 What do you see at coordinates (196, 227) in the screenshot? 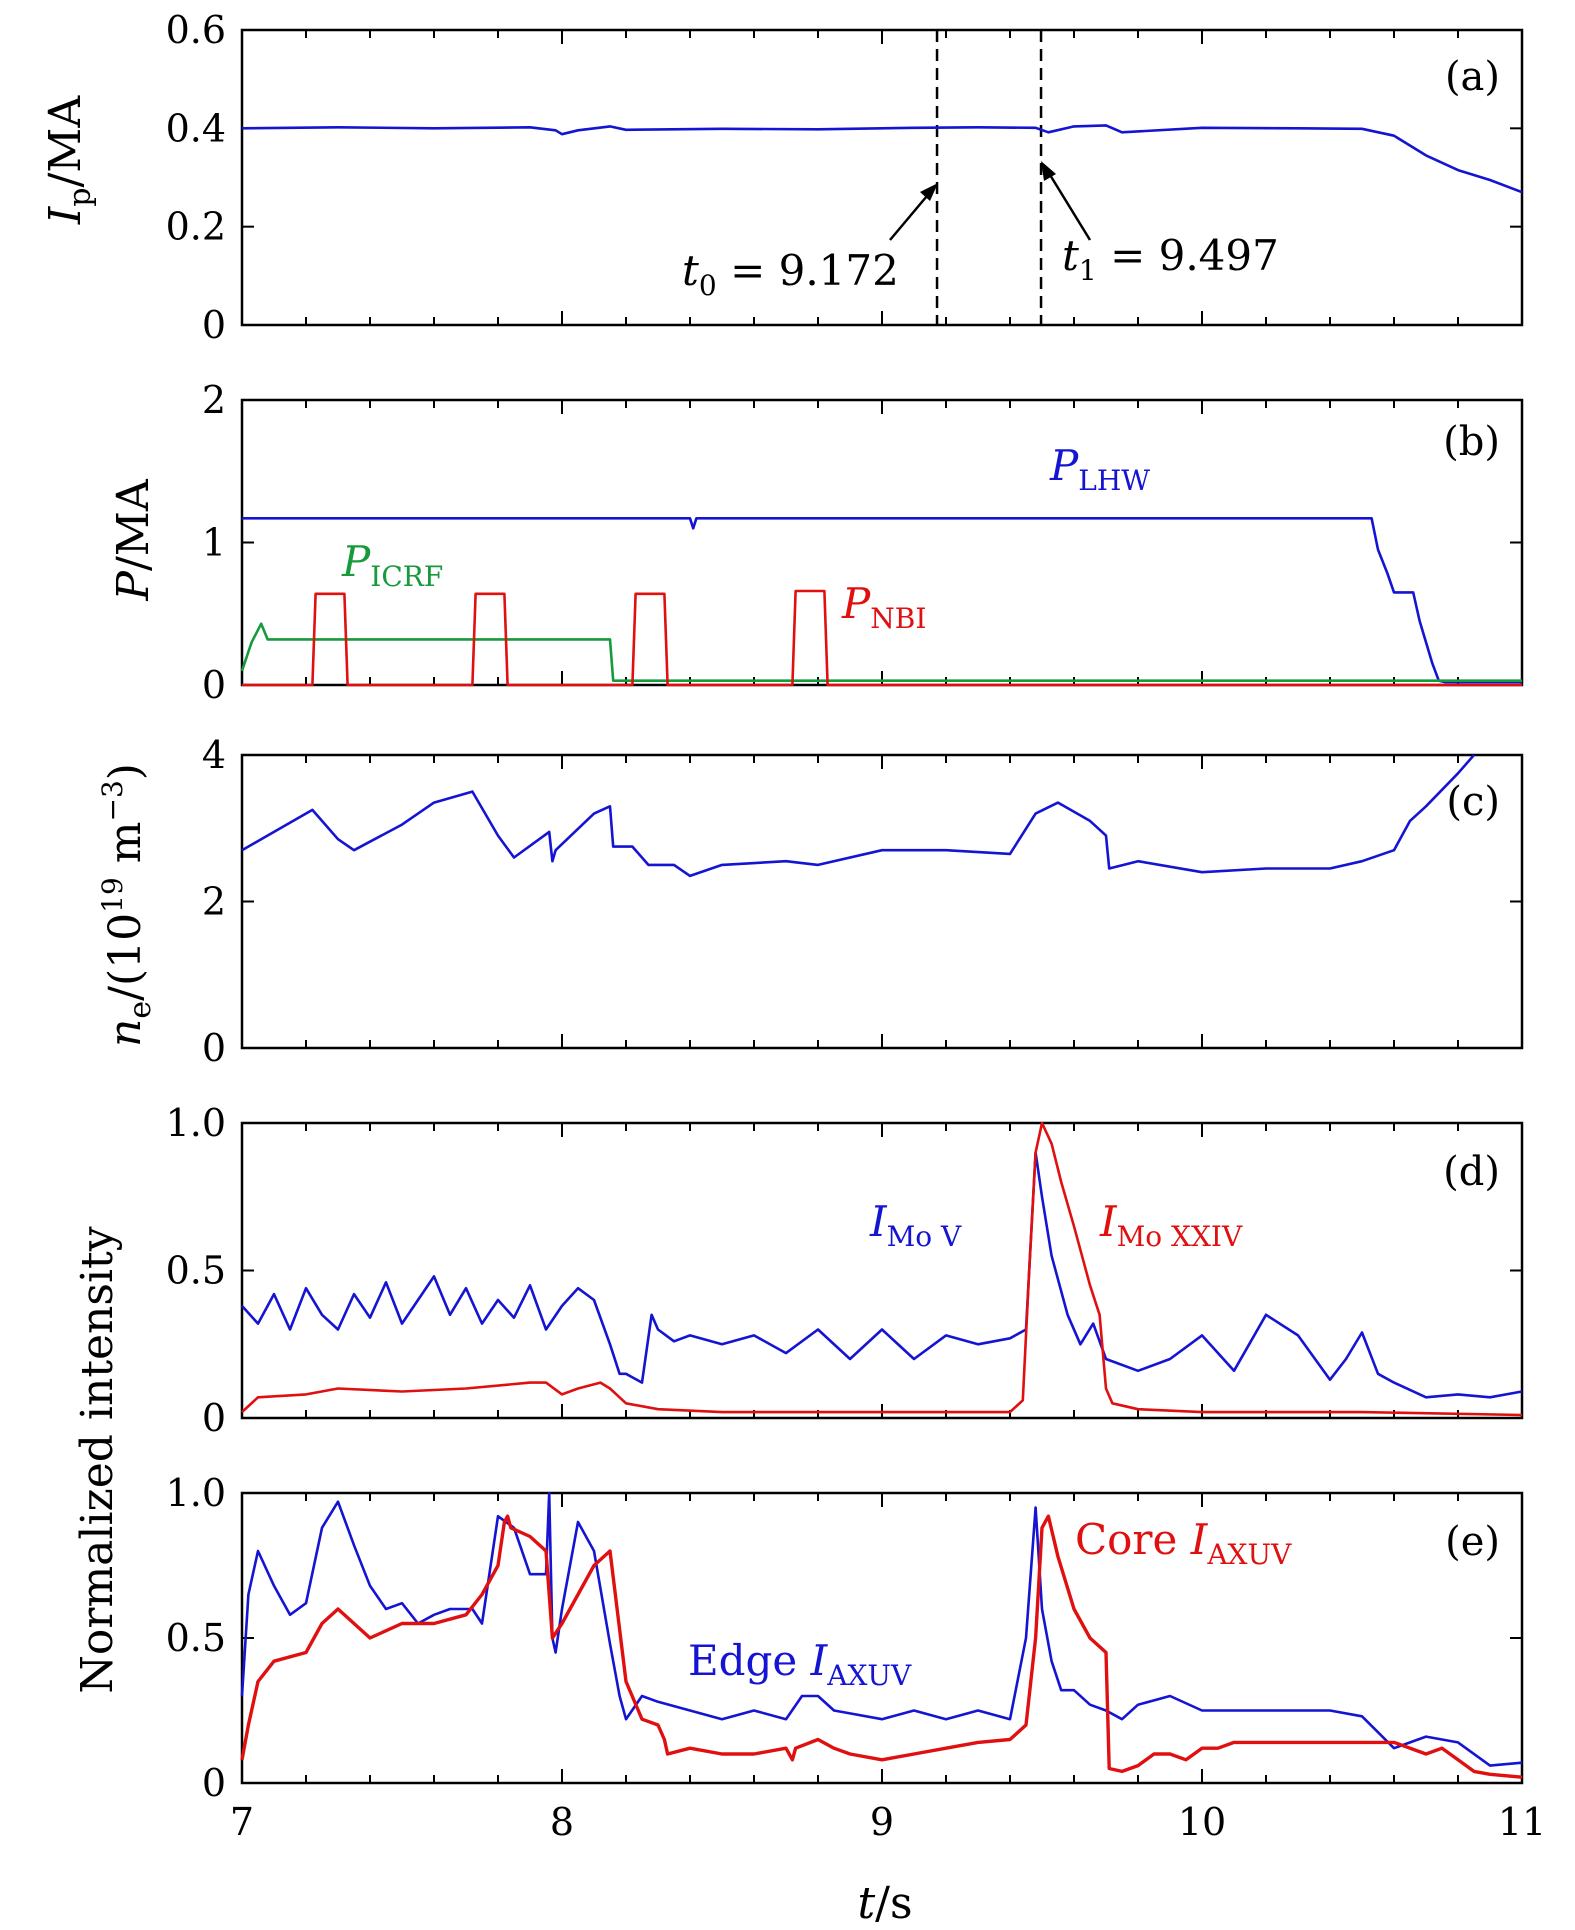
I see `y-tick-label: 0.2` at bounding box center [196, 227].